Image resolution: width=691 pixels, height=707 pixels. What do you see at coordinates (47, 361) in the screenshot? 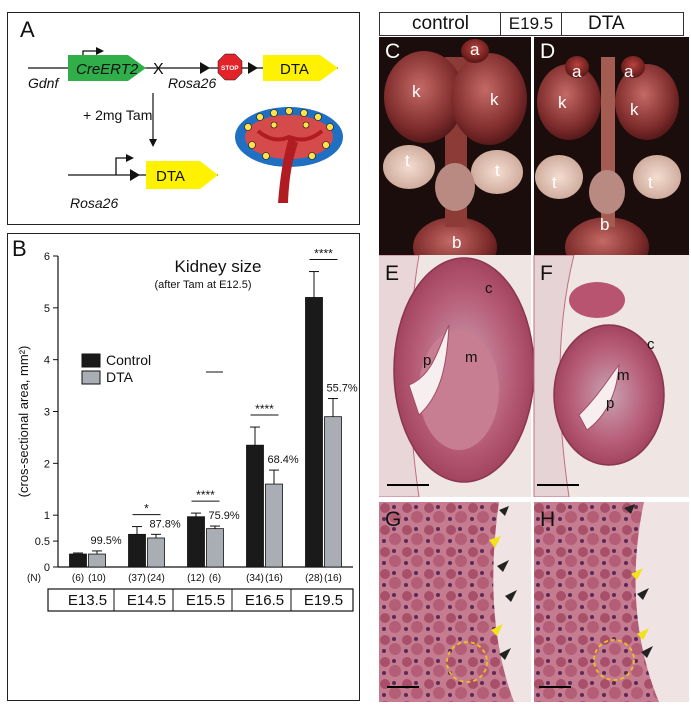
I see `y-tick-label: 4` at bounding box center [47, 361].